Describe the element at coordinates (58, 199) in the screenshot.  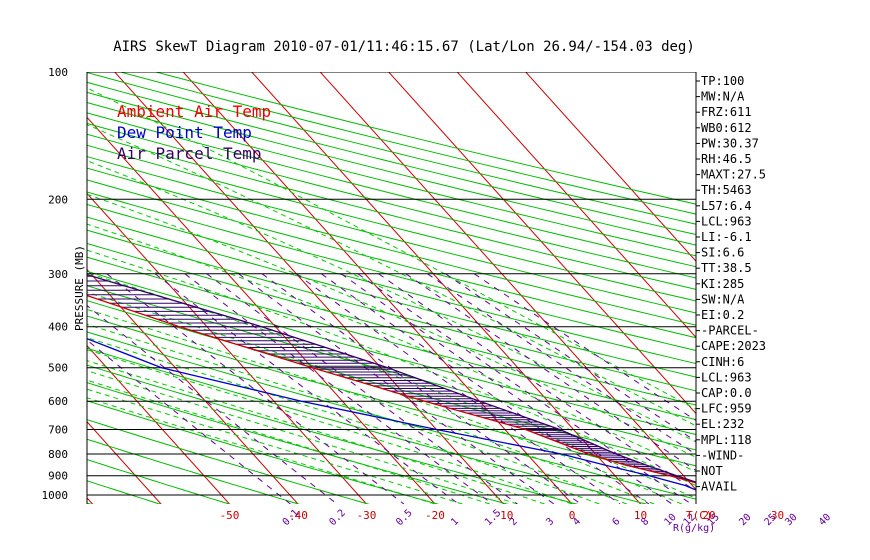
I see `pressure-tick-label: 200` at that location.